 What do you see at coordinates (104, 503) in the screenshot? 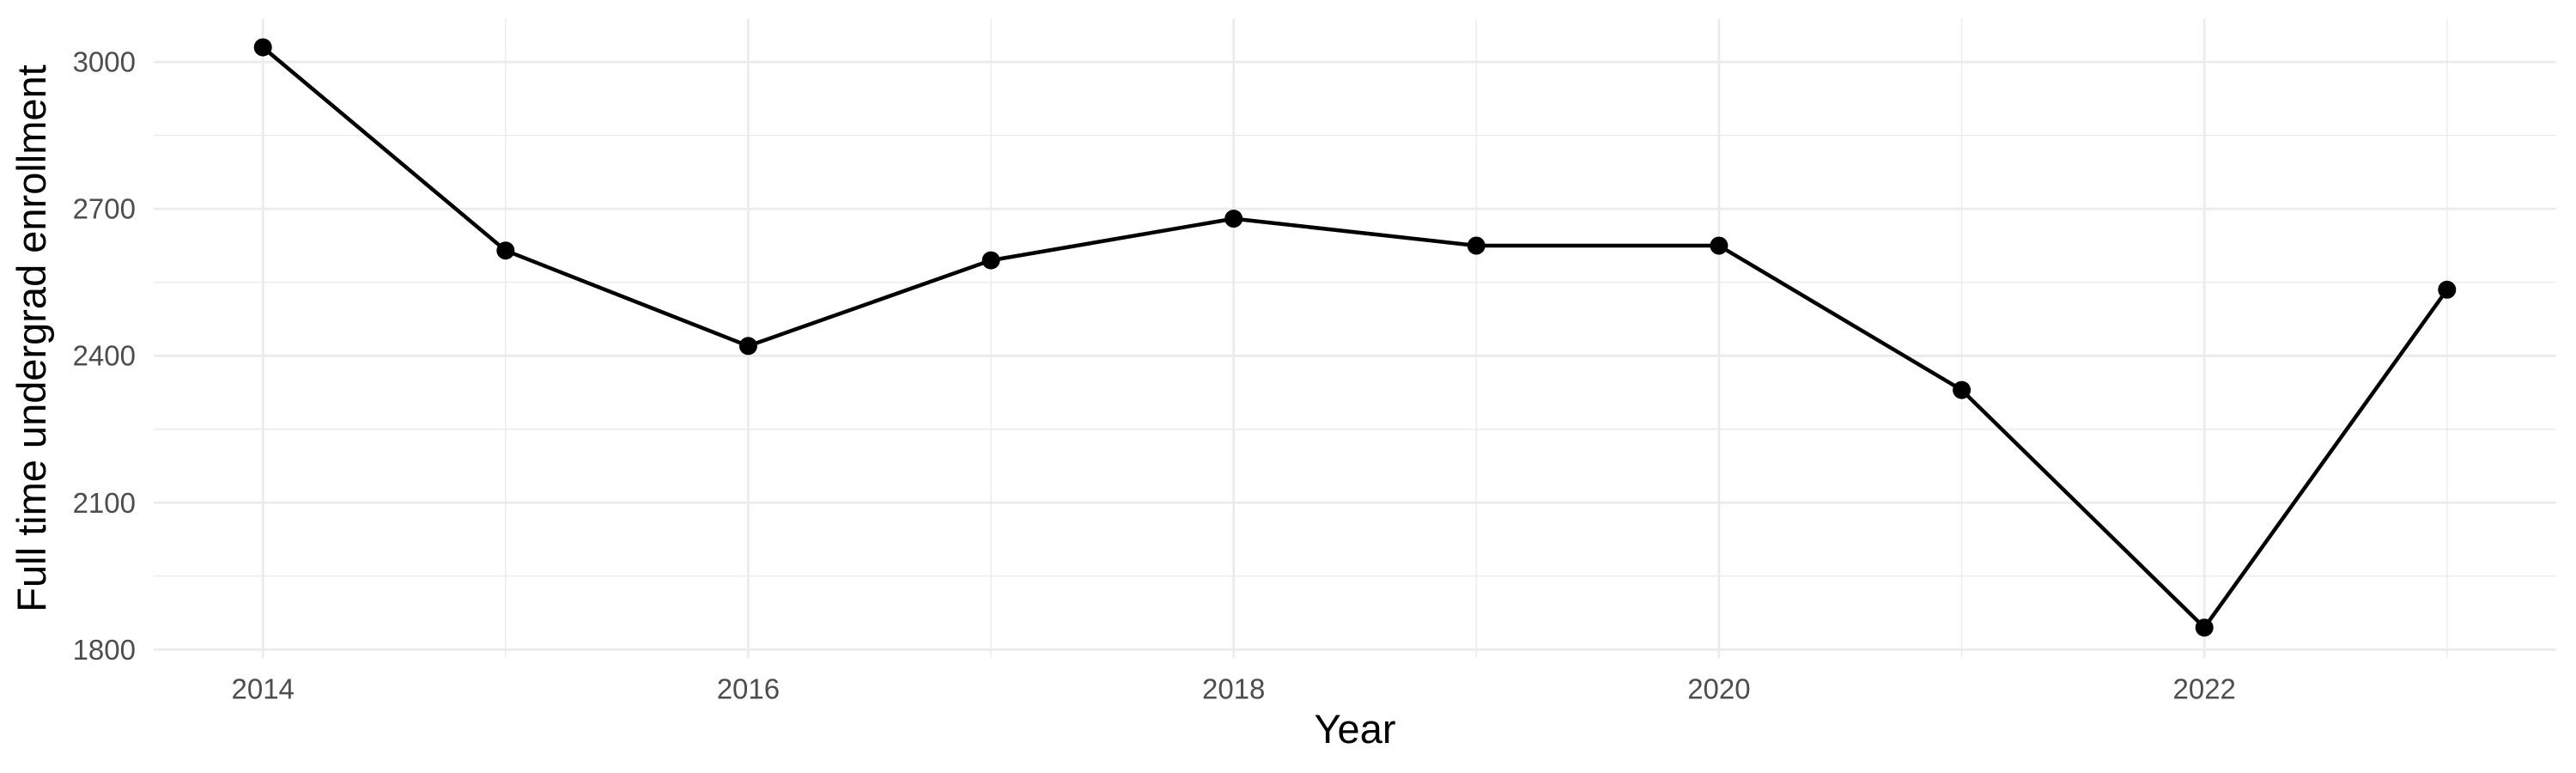
I see `y-tick-label-2100: 2100` at bounding box center [104, 503].